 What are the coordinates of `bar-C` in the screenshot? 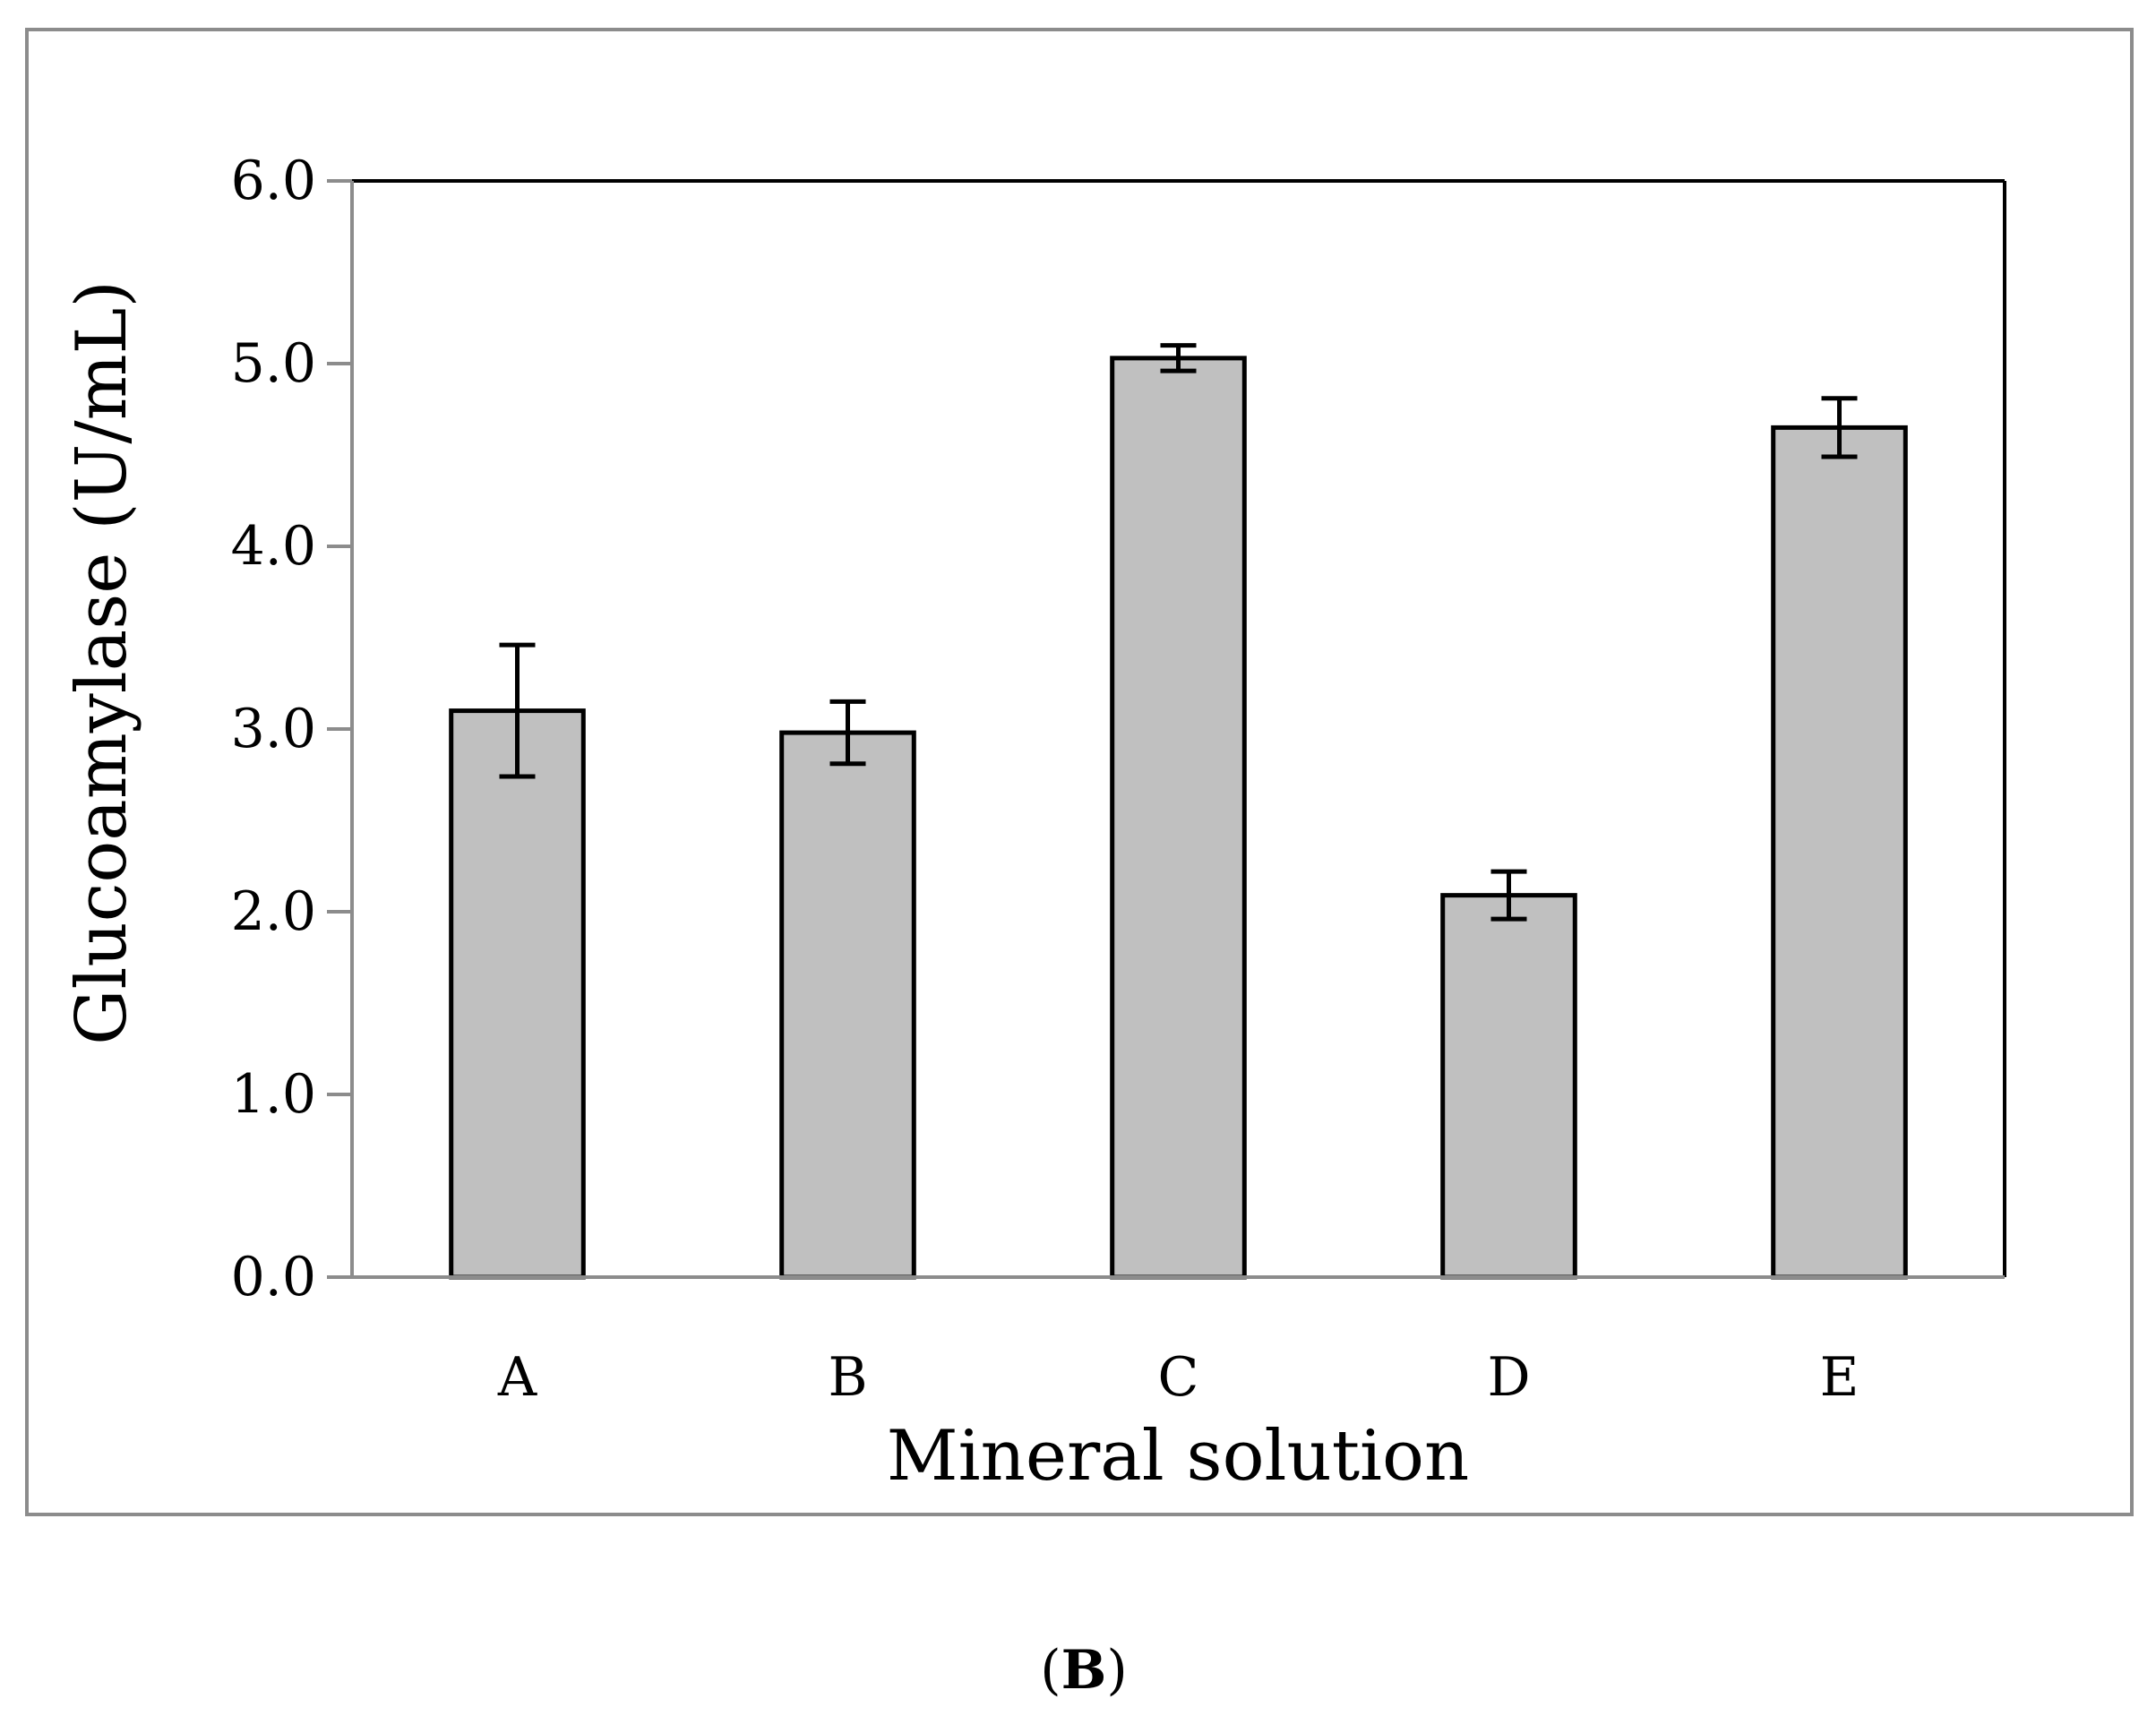 It's located at (1178, 818).